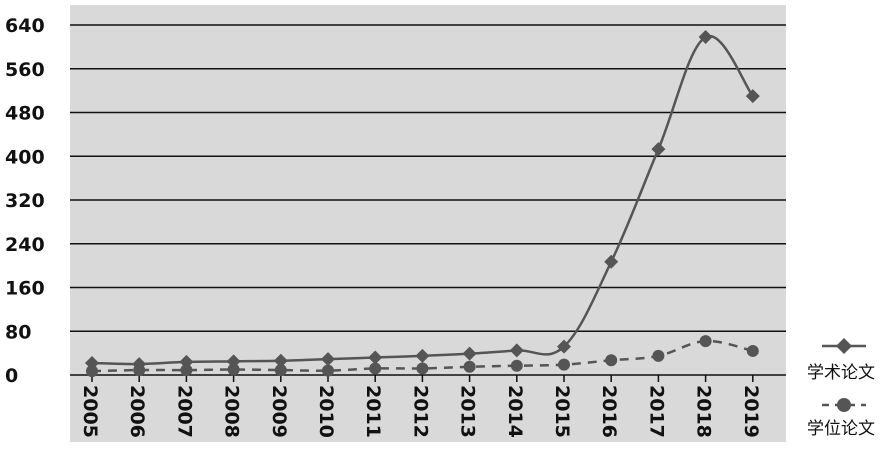 This screenshot has height=453, width=896. I want to click on legend-label-academic: 学术论文, so click(841, 373).